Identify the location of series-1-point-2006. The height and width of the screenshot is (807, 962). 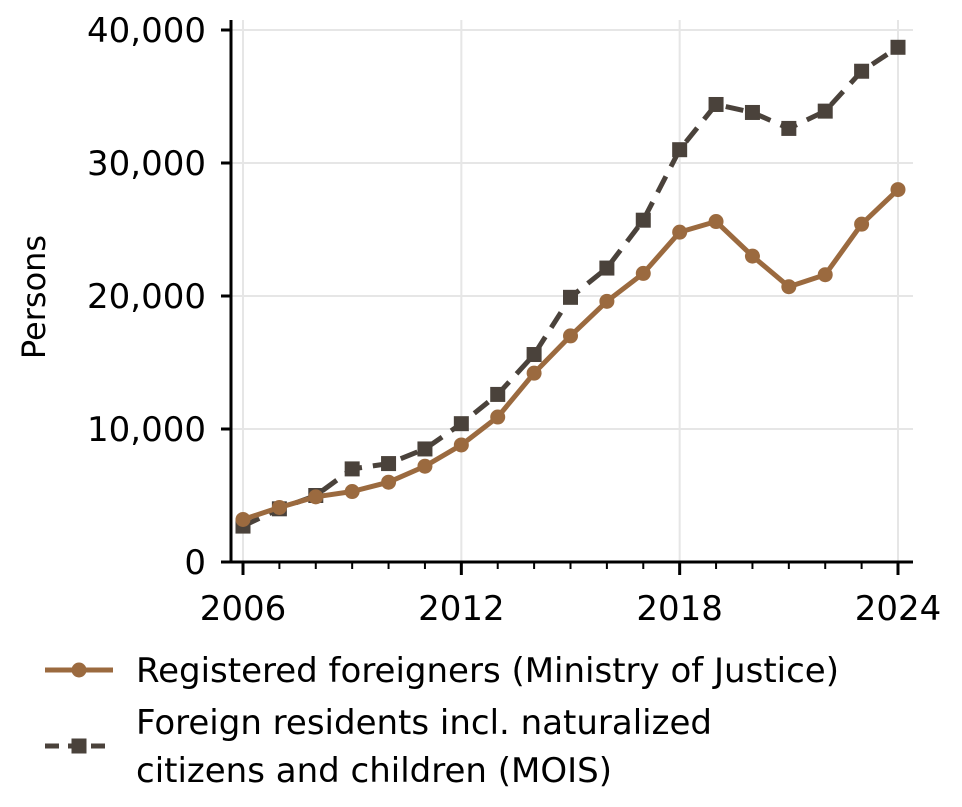
(243, 519).